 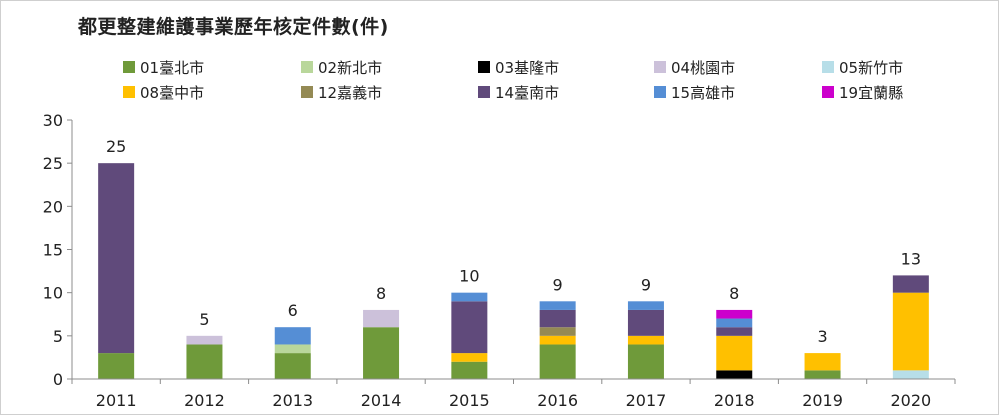 I want to click on legend-label: 04桃園市, so click(x=703, y=68).